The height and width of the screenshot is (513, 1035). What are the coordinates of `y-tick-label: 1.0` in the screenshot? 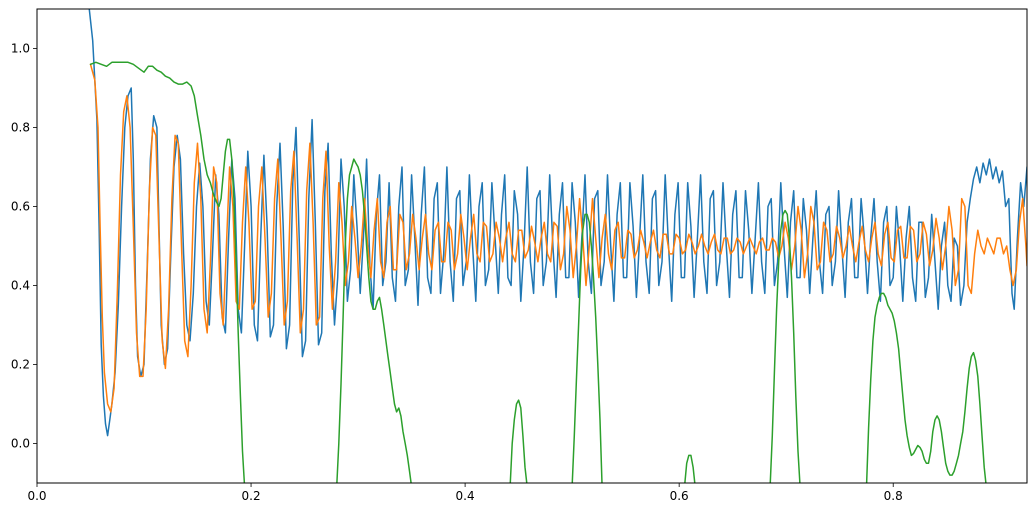 It's located at (20, 49).